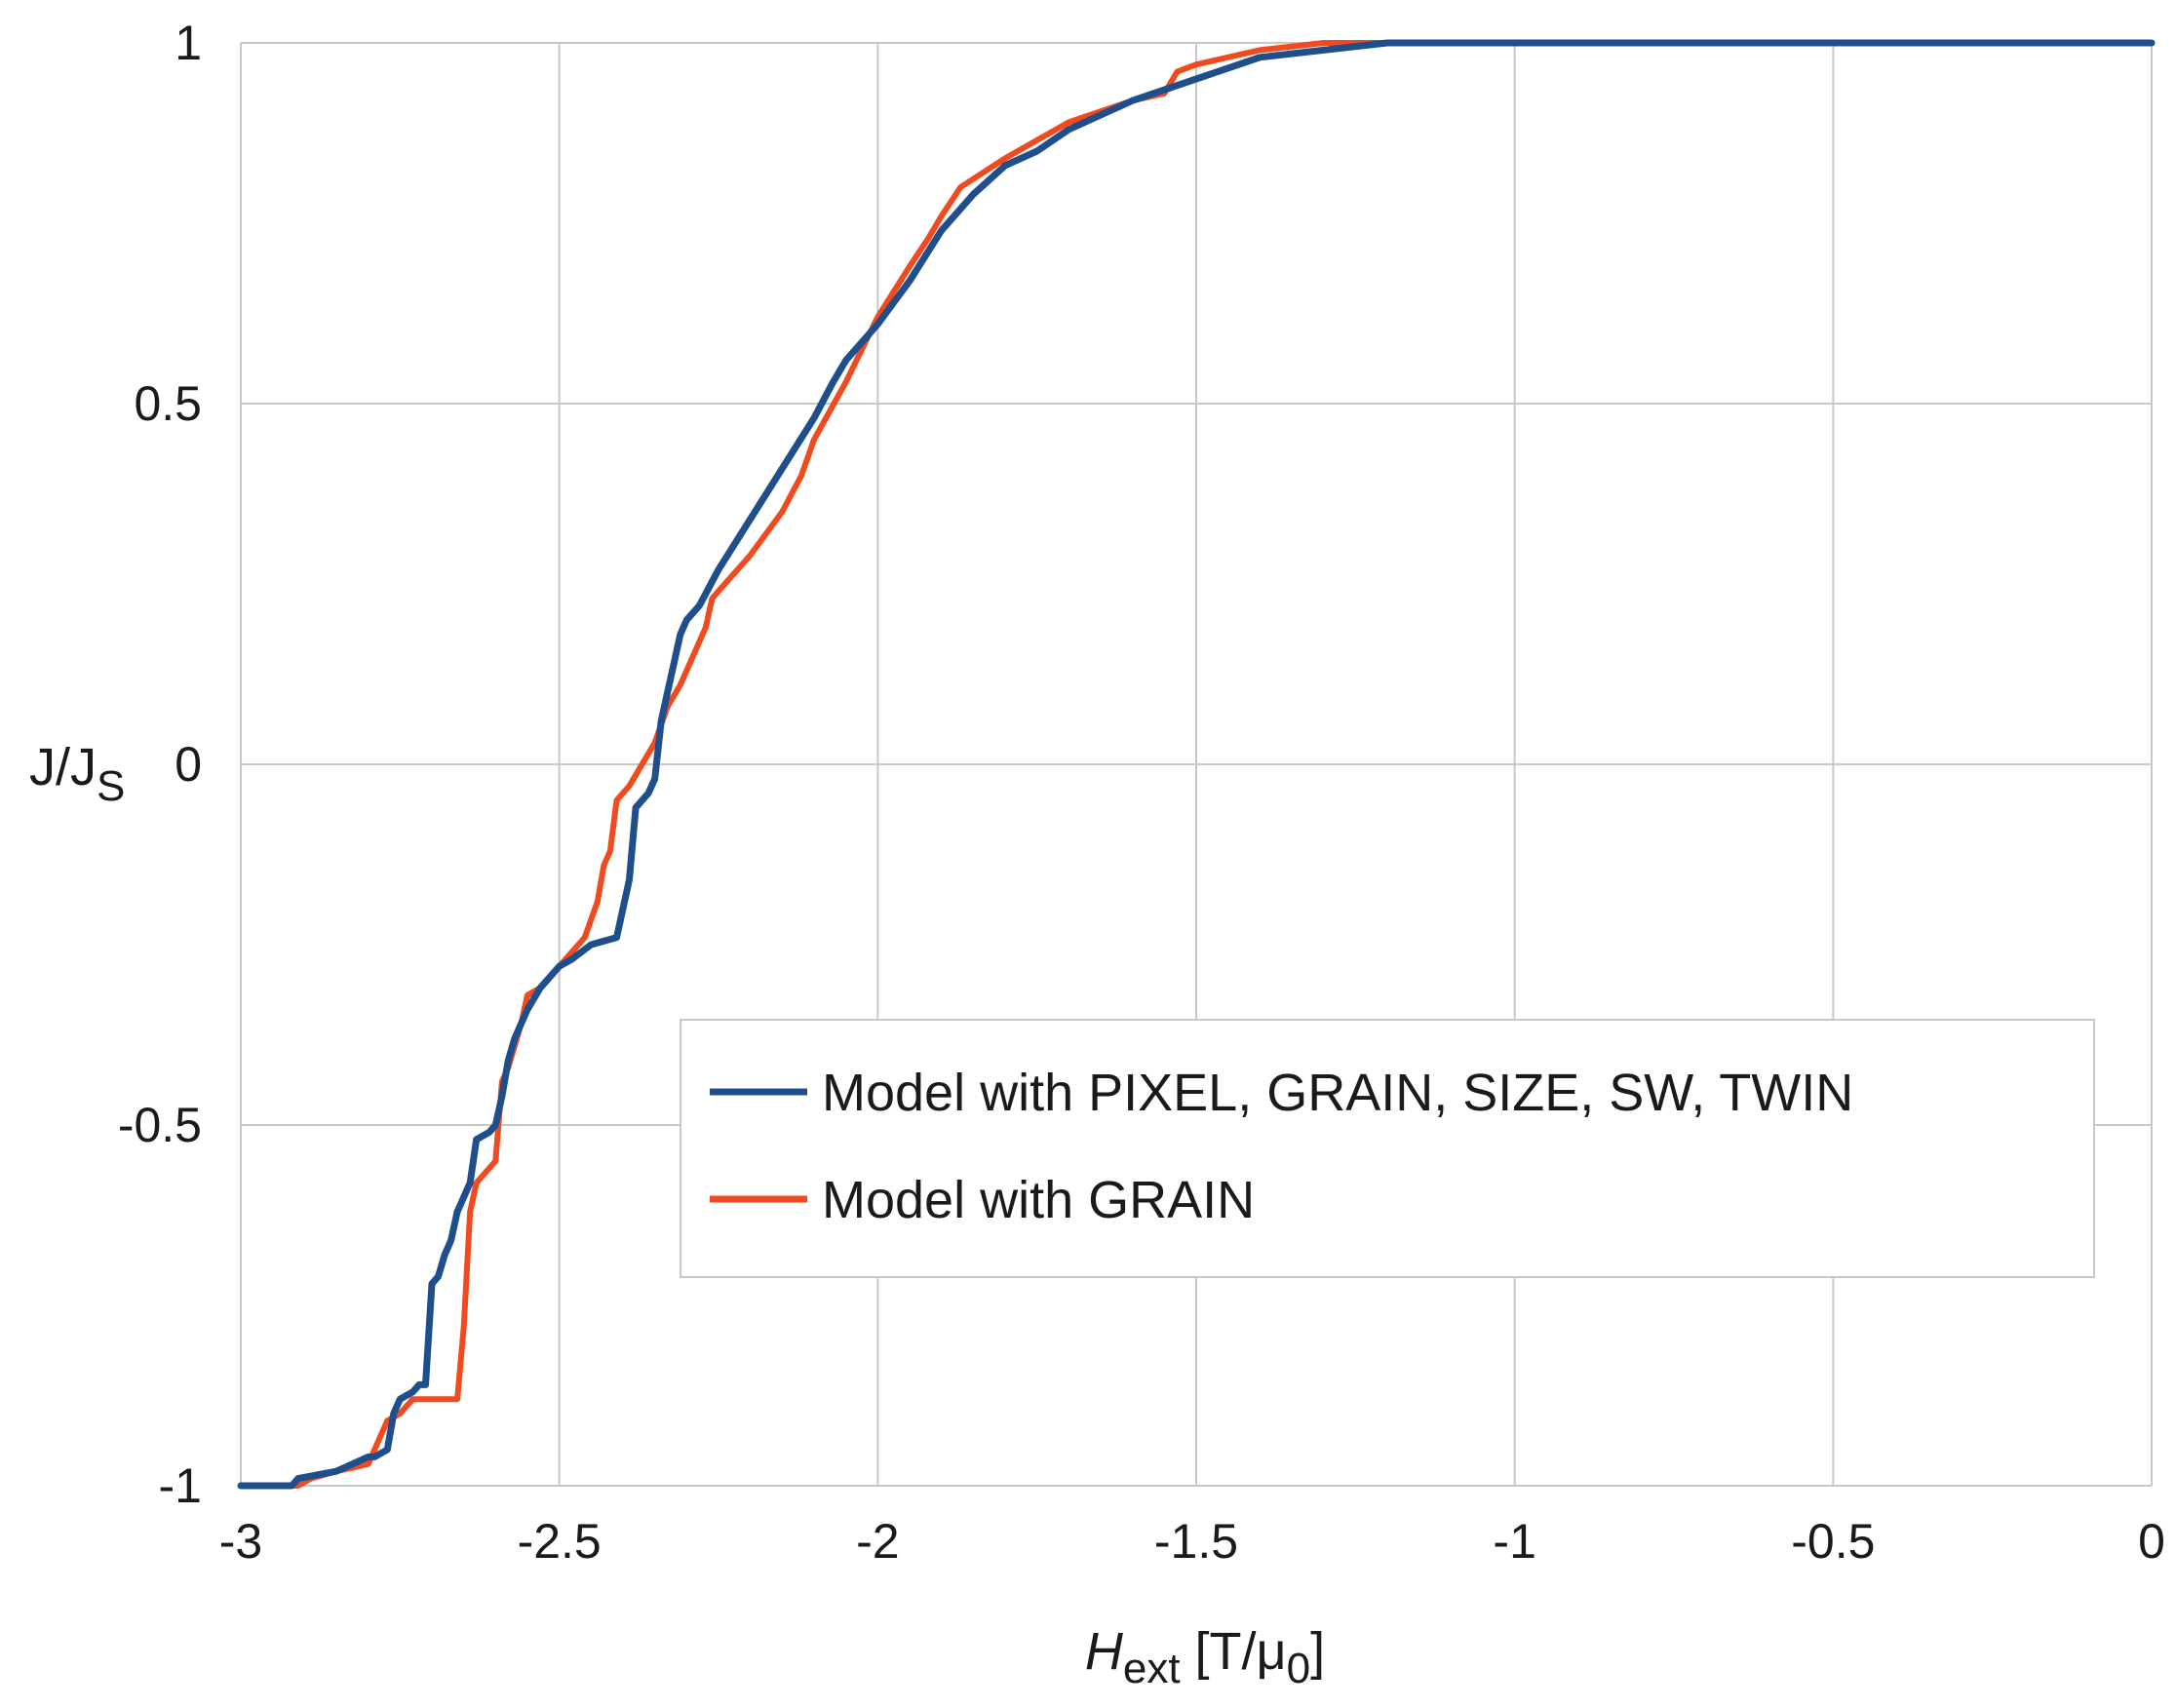 Image resolution: width=2176 pixels, height=1708 pixels. Describe the element at coordinates (168, 403) in the screenshot. I see `y-tick-label: 0.5` at that location.